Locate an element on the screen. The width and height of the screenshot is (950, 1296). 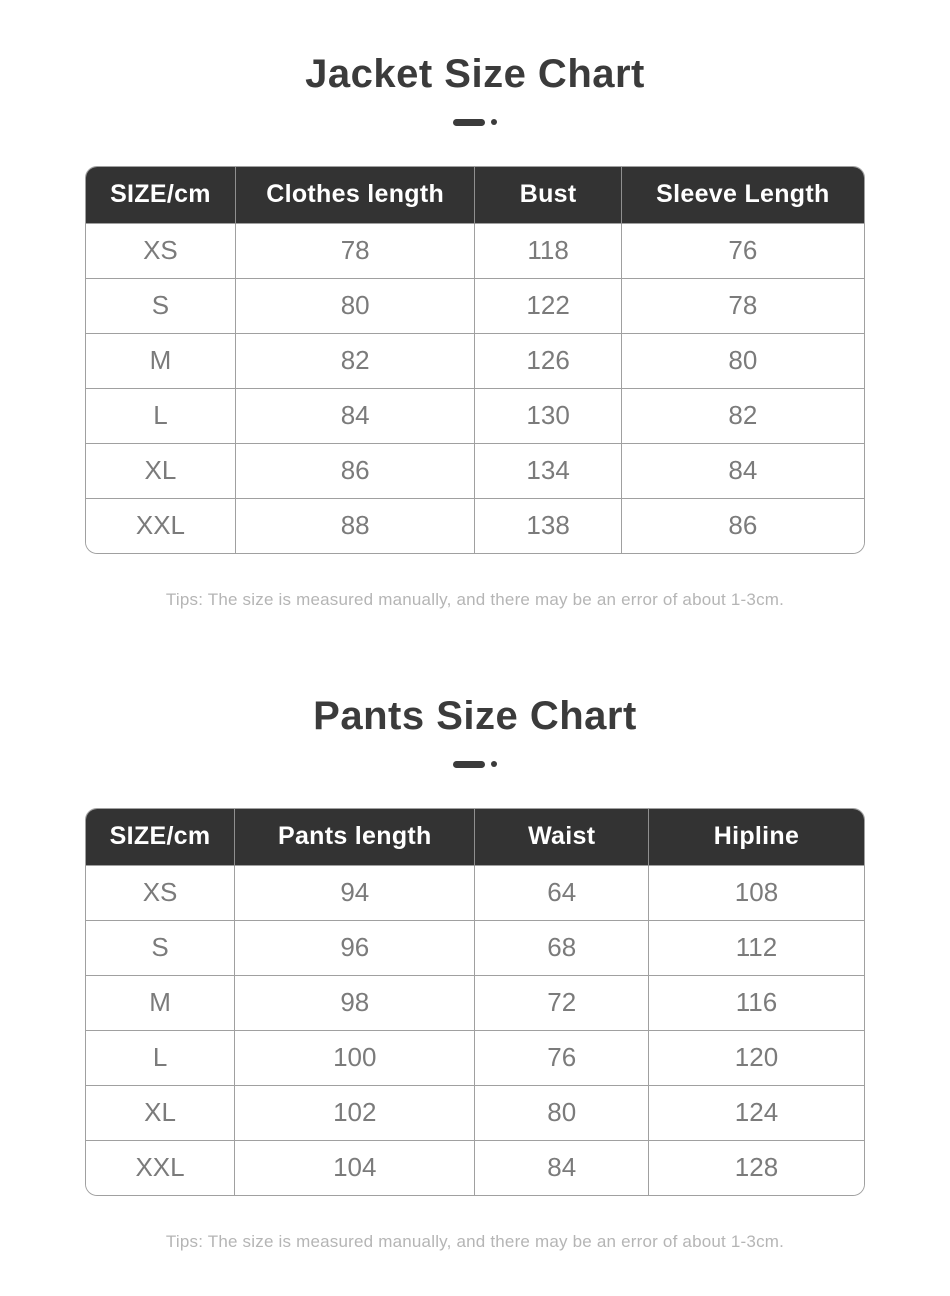
value-cell: 102 is located at coordinates (354, 1112).